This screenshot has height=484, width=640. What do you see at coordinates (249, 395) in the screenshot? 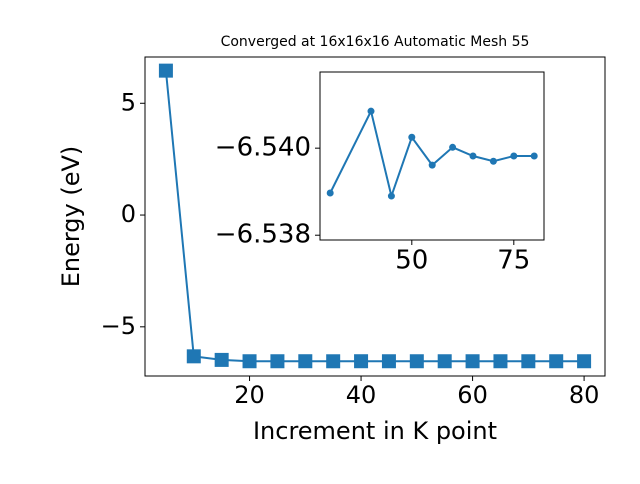
I see `x-tick-label: 20` at bounding box center [249, 395].